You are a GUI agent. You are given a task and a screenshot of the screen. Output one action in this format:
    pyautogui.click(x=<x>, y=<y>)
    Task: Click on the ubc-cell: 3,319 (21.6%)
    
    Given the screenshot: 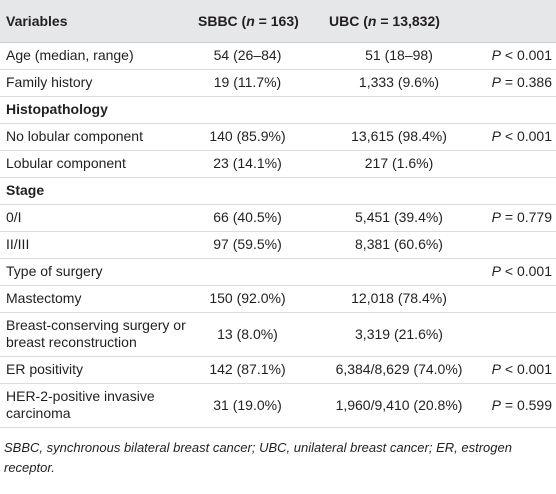 What is the action you would take?
    pyautogui.click(x=389, y=334)
    